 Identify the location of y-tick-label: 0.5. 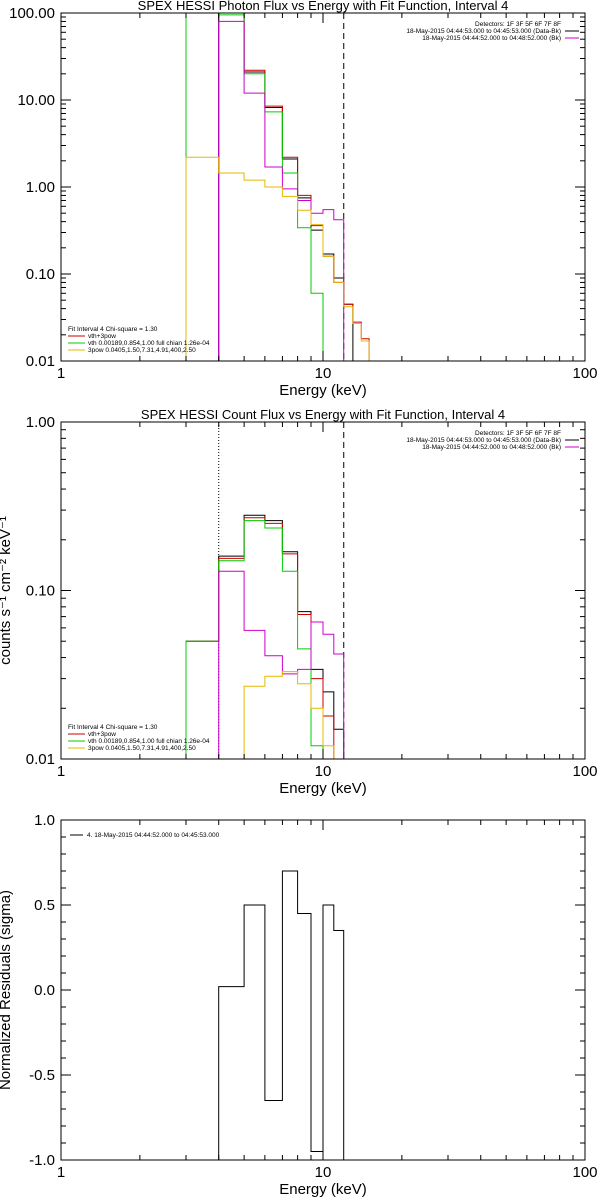
(44, 905).